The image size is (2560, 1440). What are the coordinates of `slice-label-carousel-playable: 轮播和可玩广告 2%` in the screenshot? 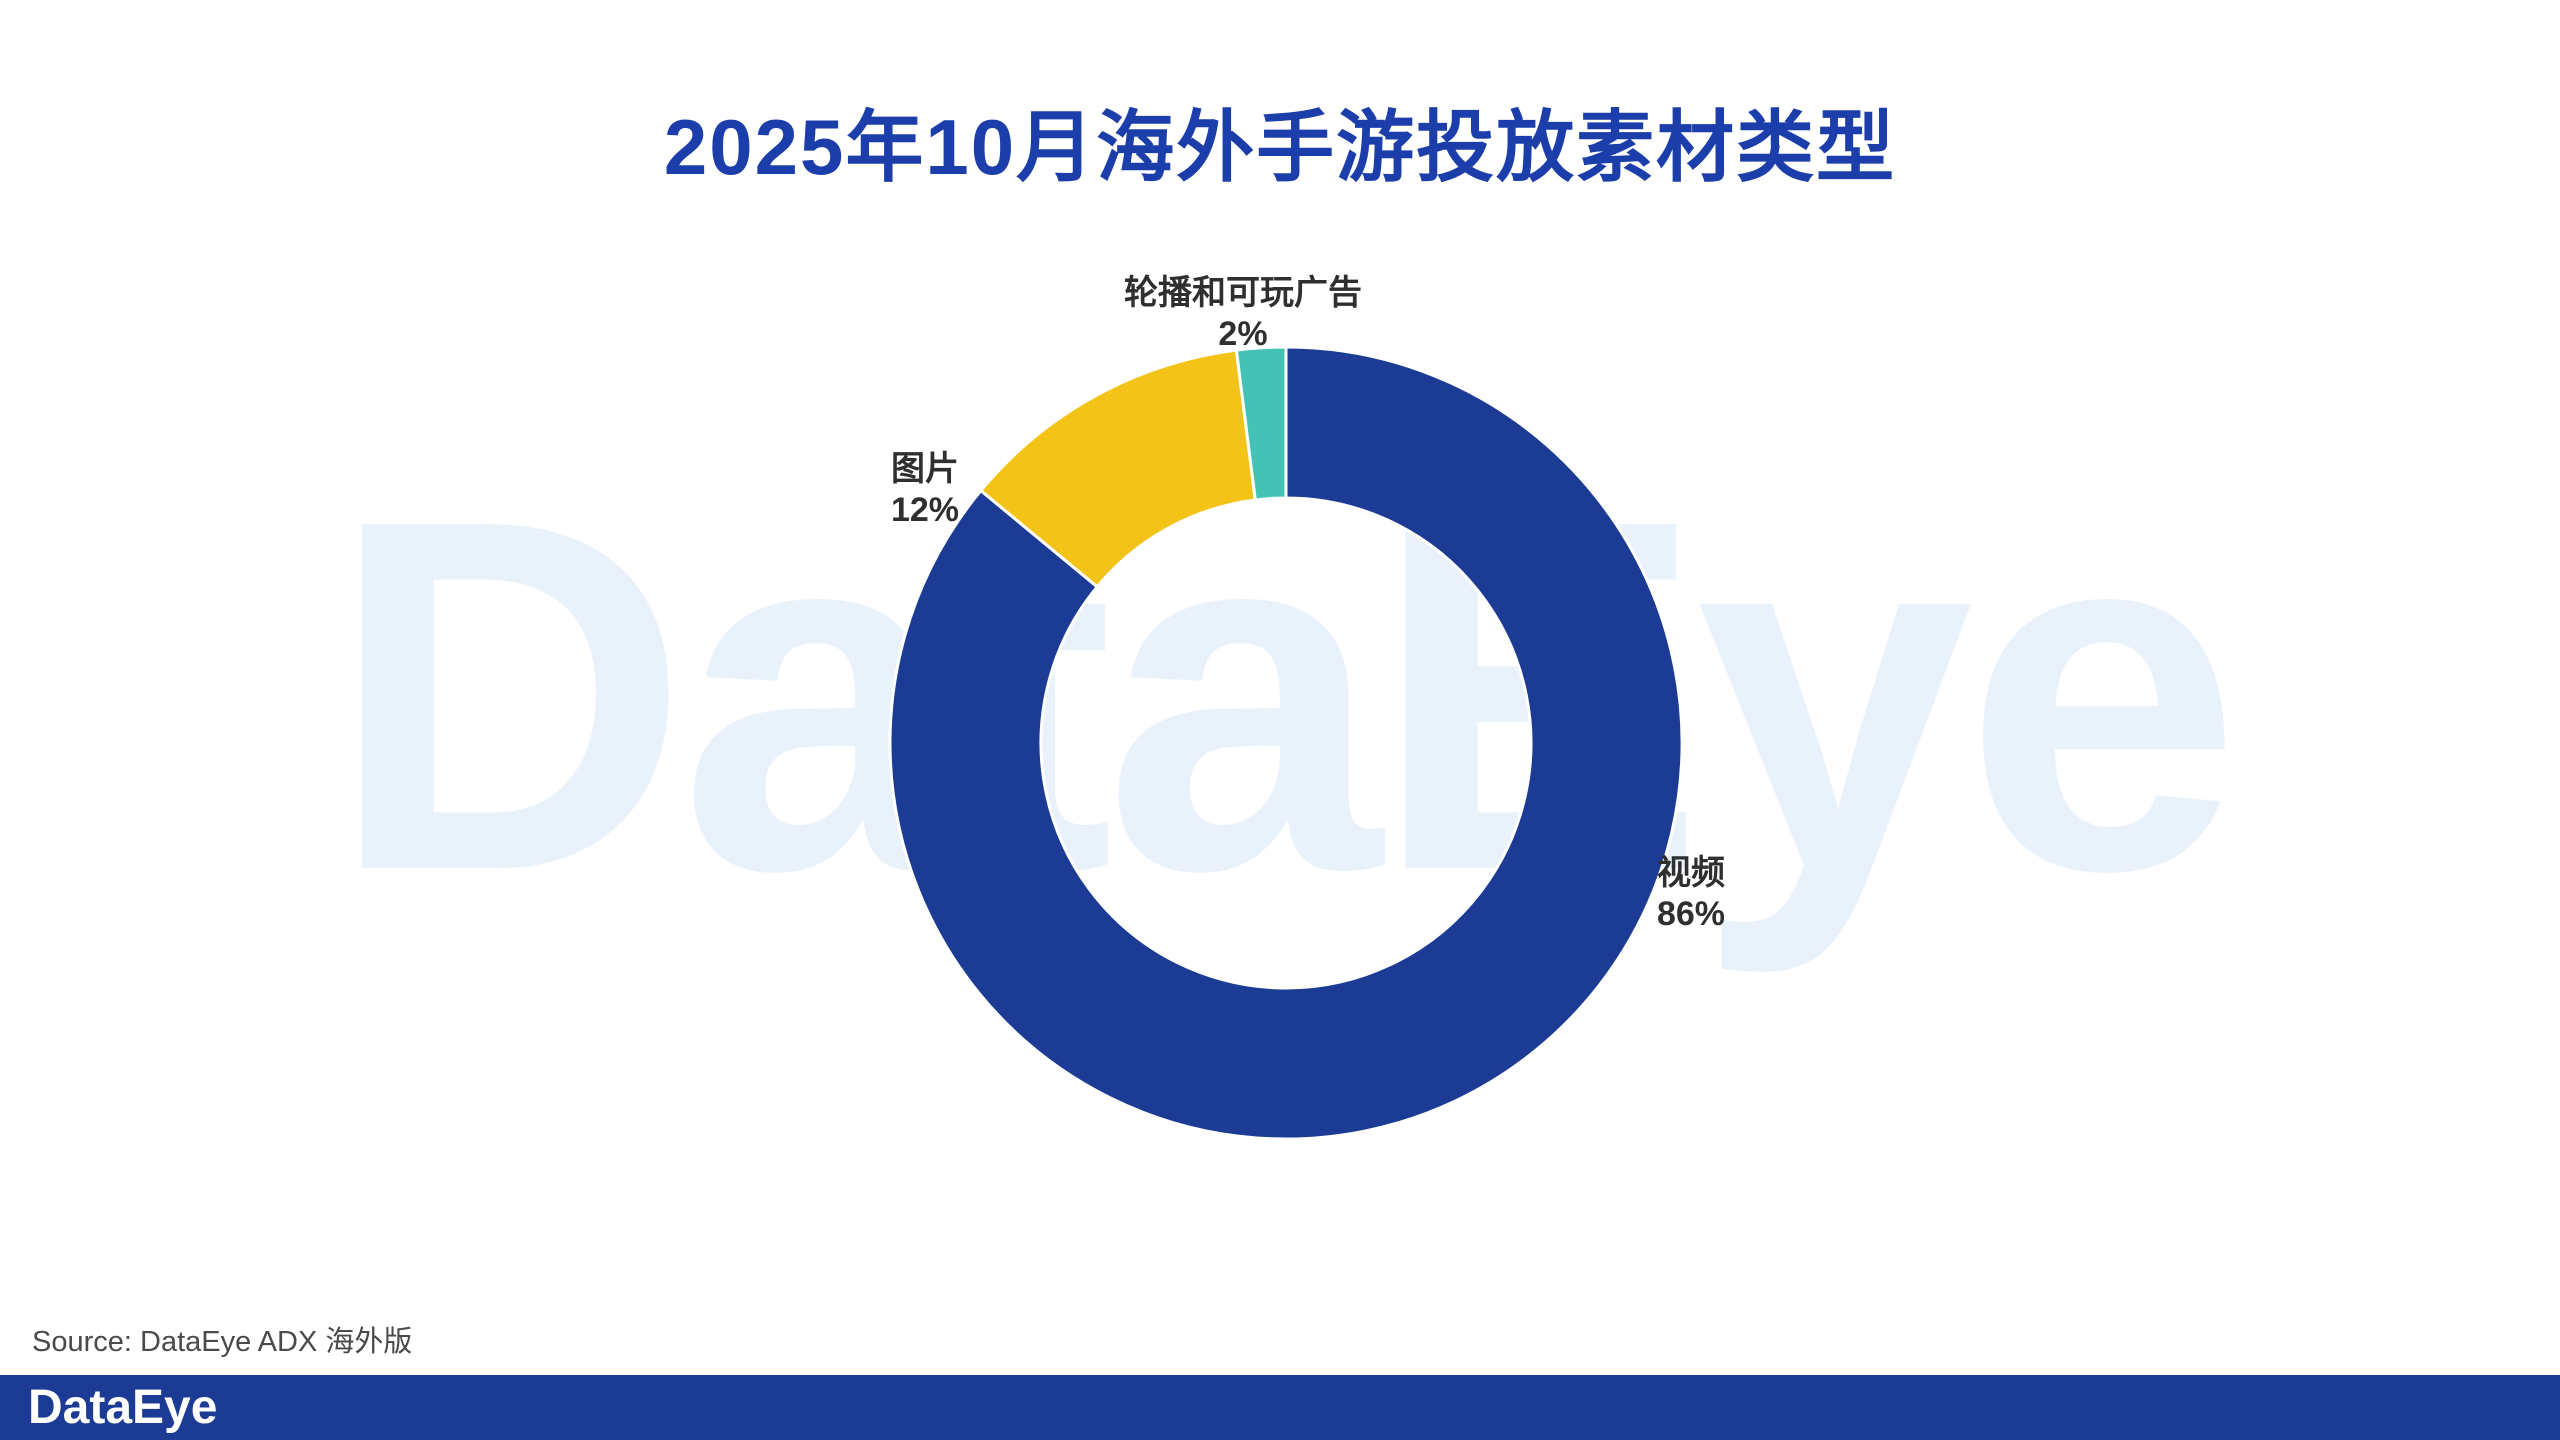 It's located at (1243, 314).